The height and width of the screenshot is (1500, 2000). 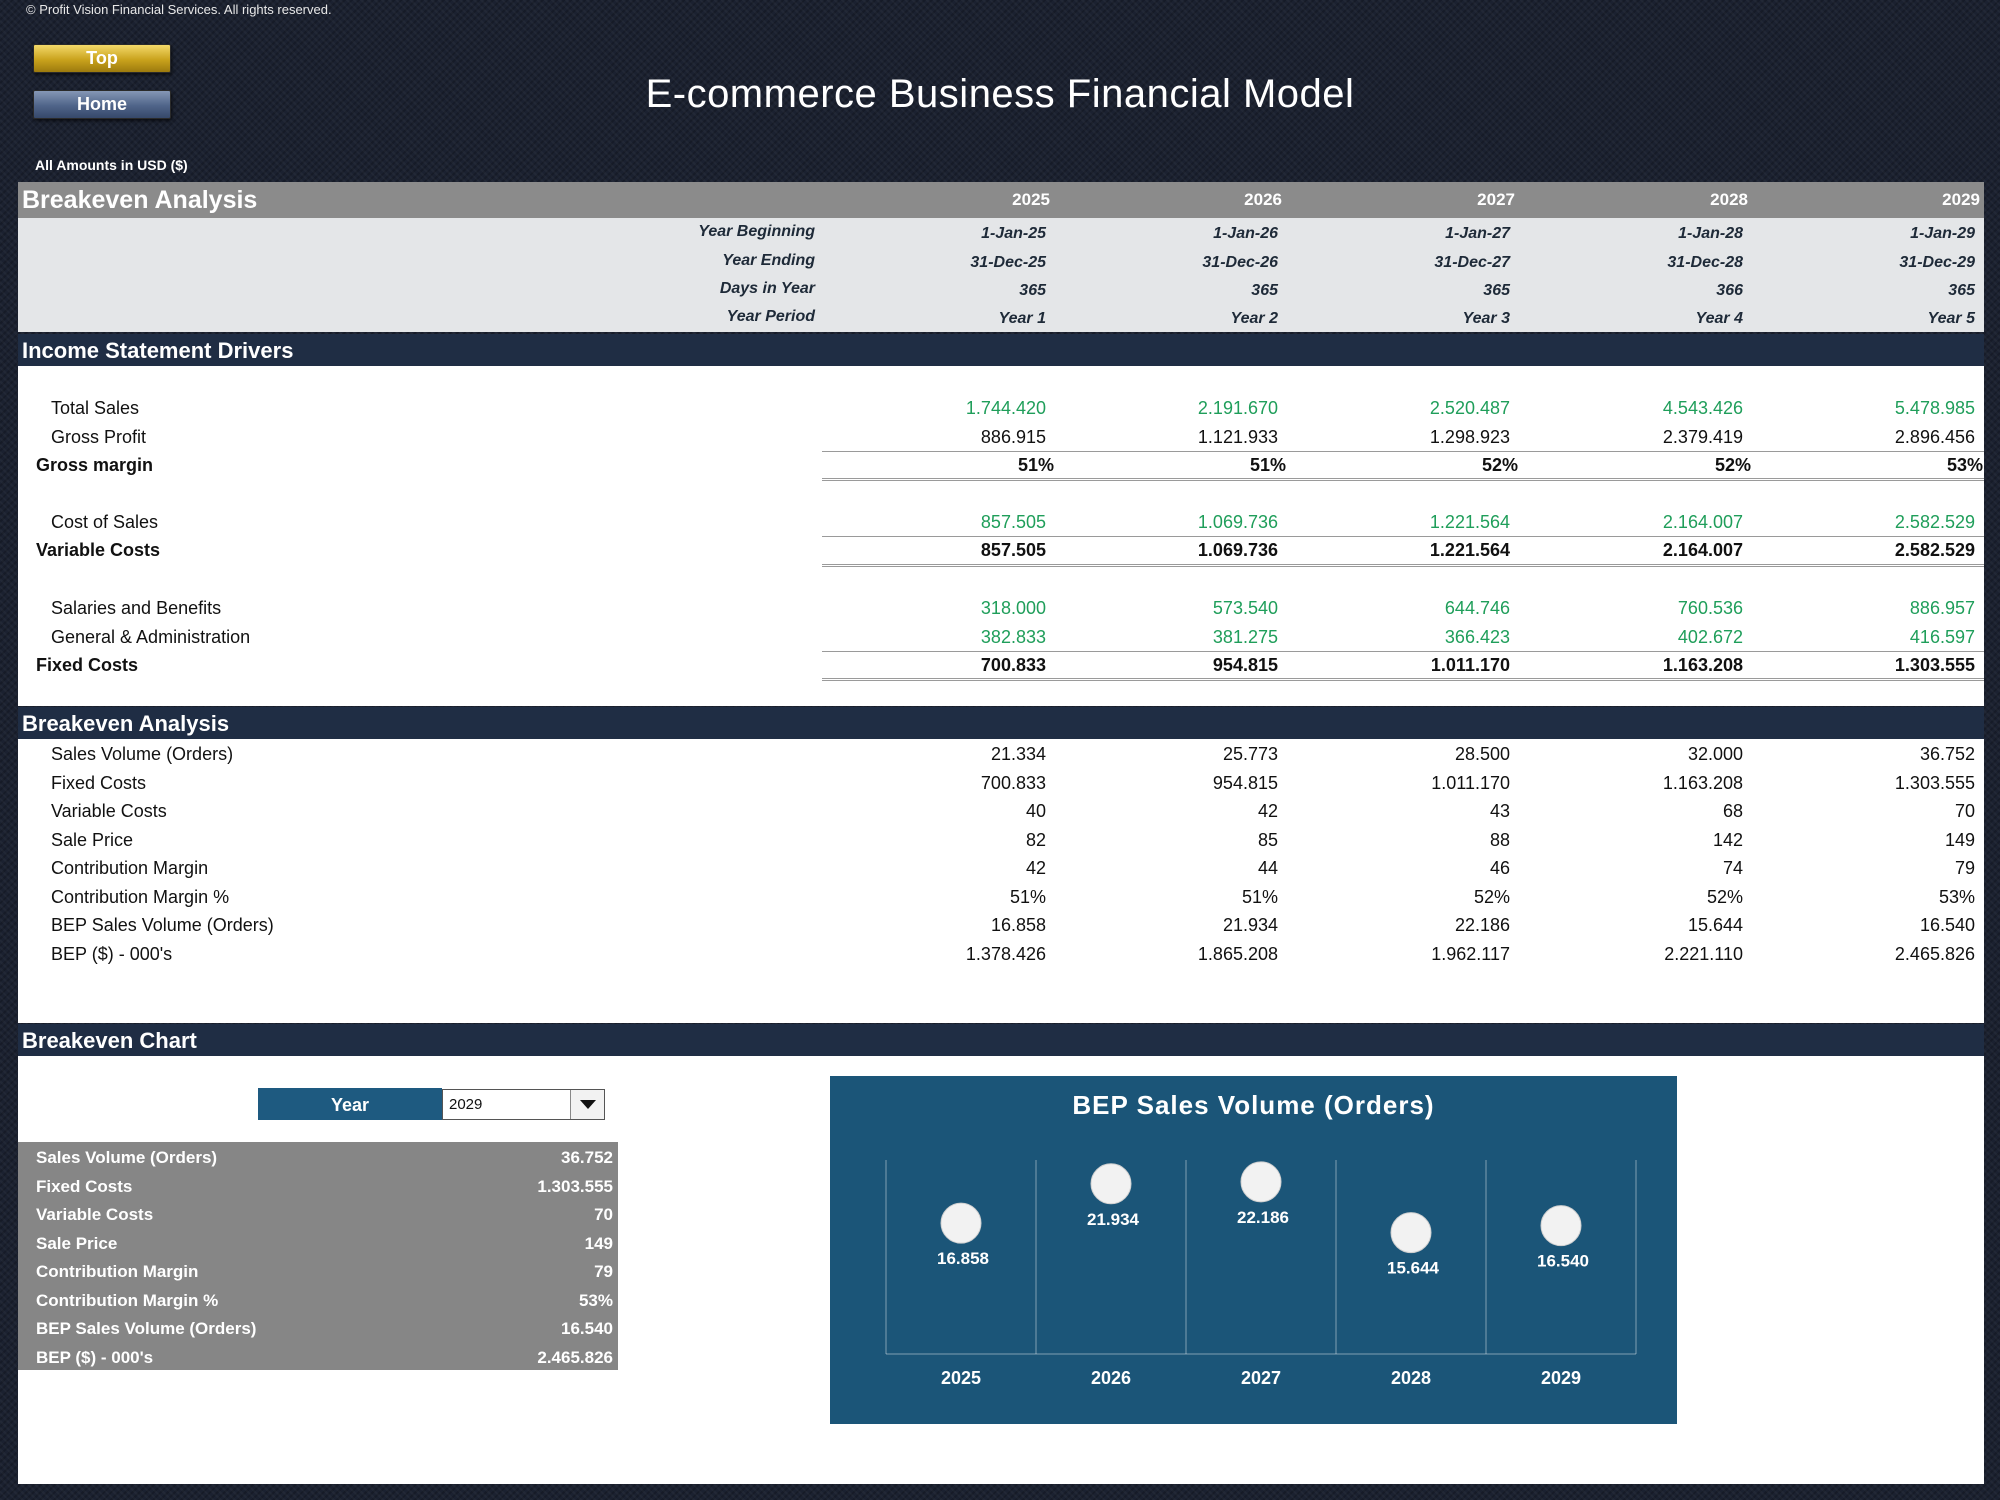 What do you see at coordinates (1013, 550) in the screenshot?
I see `table-cell: 857.505` at bounding box center [1013, 550].